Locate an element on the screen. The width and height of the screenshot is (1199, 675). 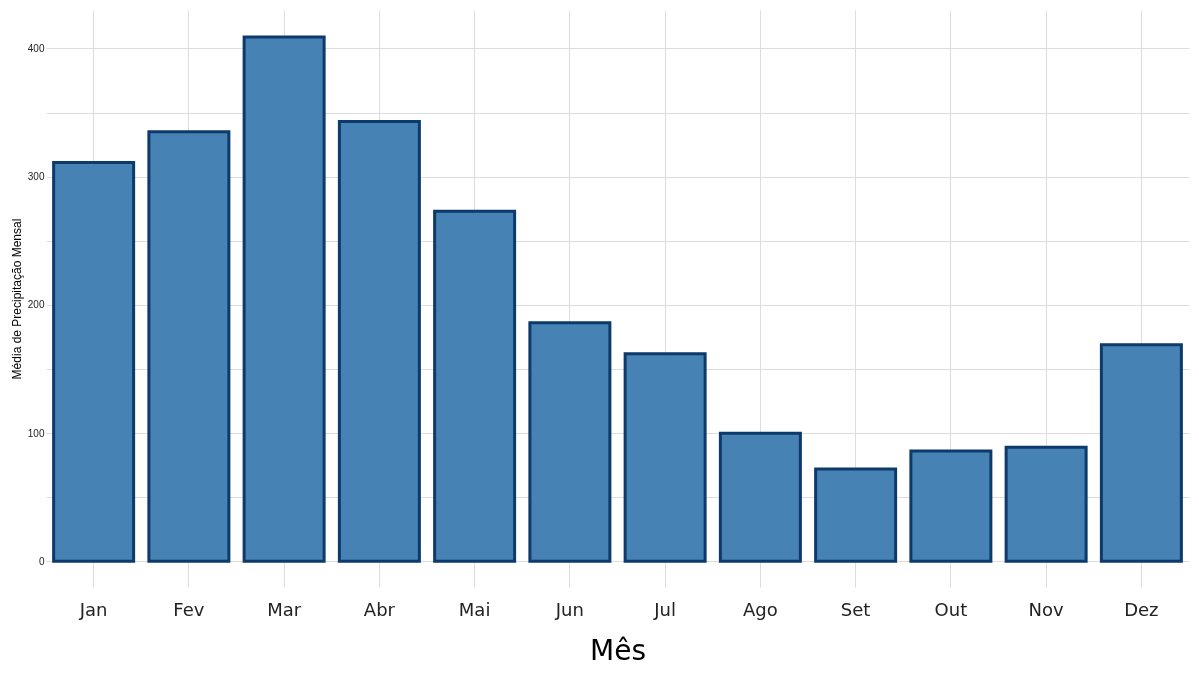
x-tick-label: Ago is located at coordinates (760, 609).